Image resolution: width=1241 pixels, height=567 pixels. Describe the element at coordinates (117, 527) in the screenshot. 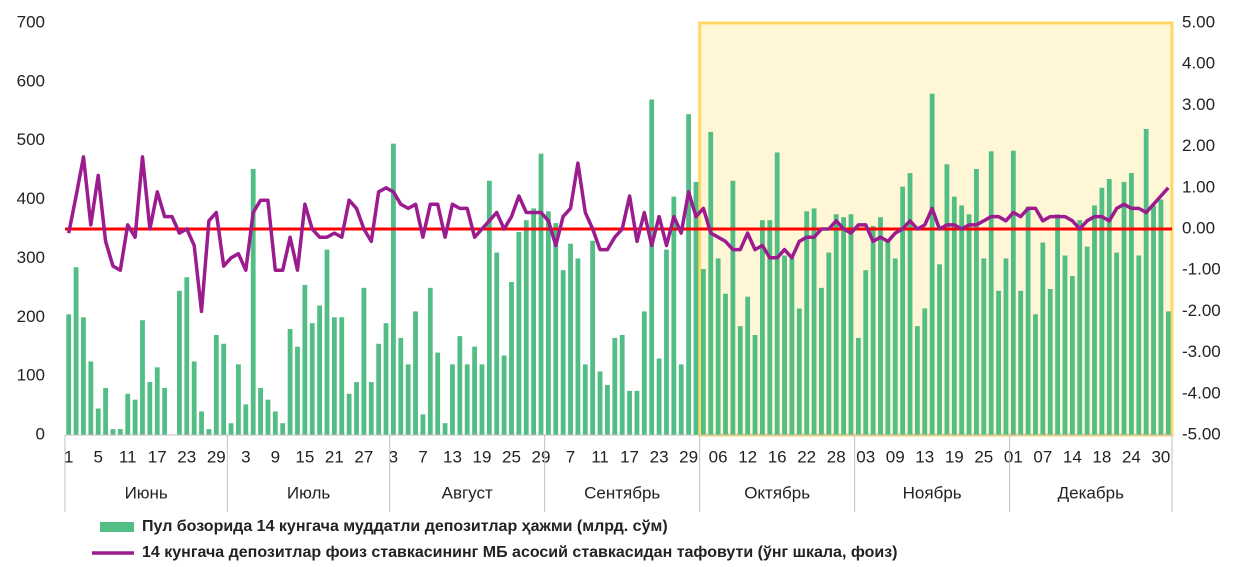

I see `legend-swatch` at that location.